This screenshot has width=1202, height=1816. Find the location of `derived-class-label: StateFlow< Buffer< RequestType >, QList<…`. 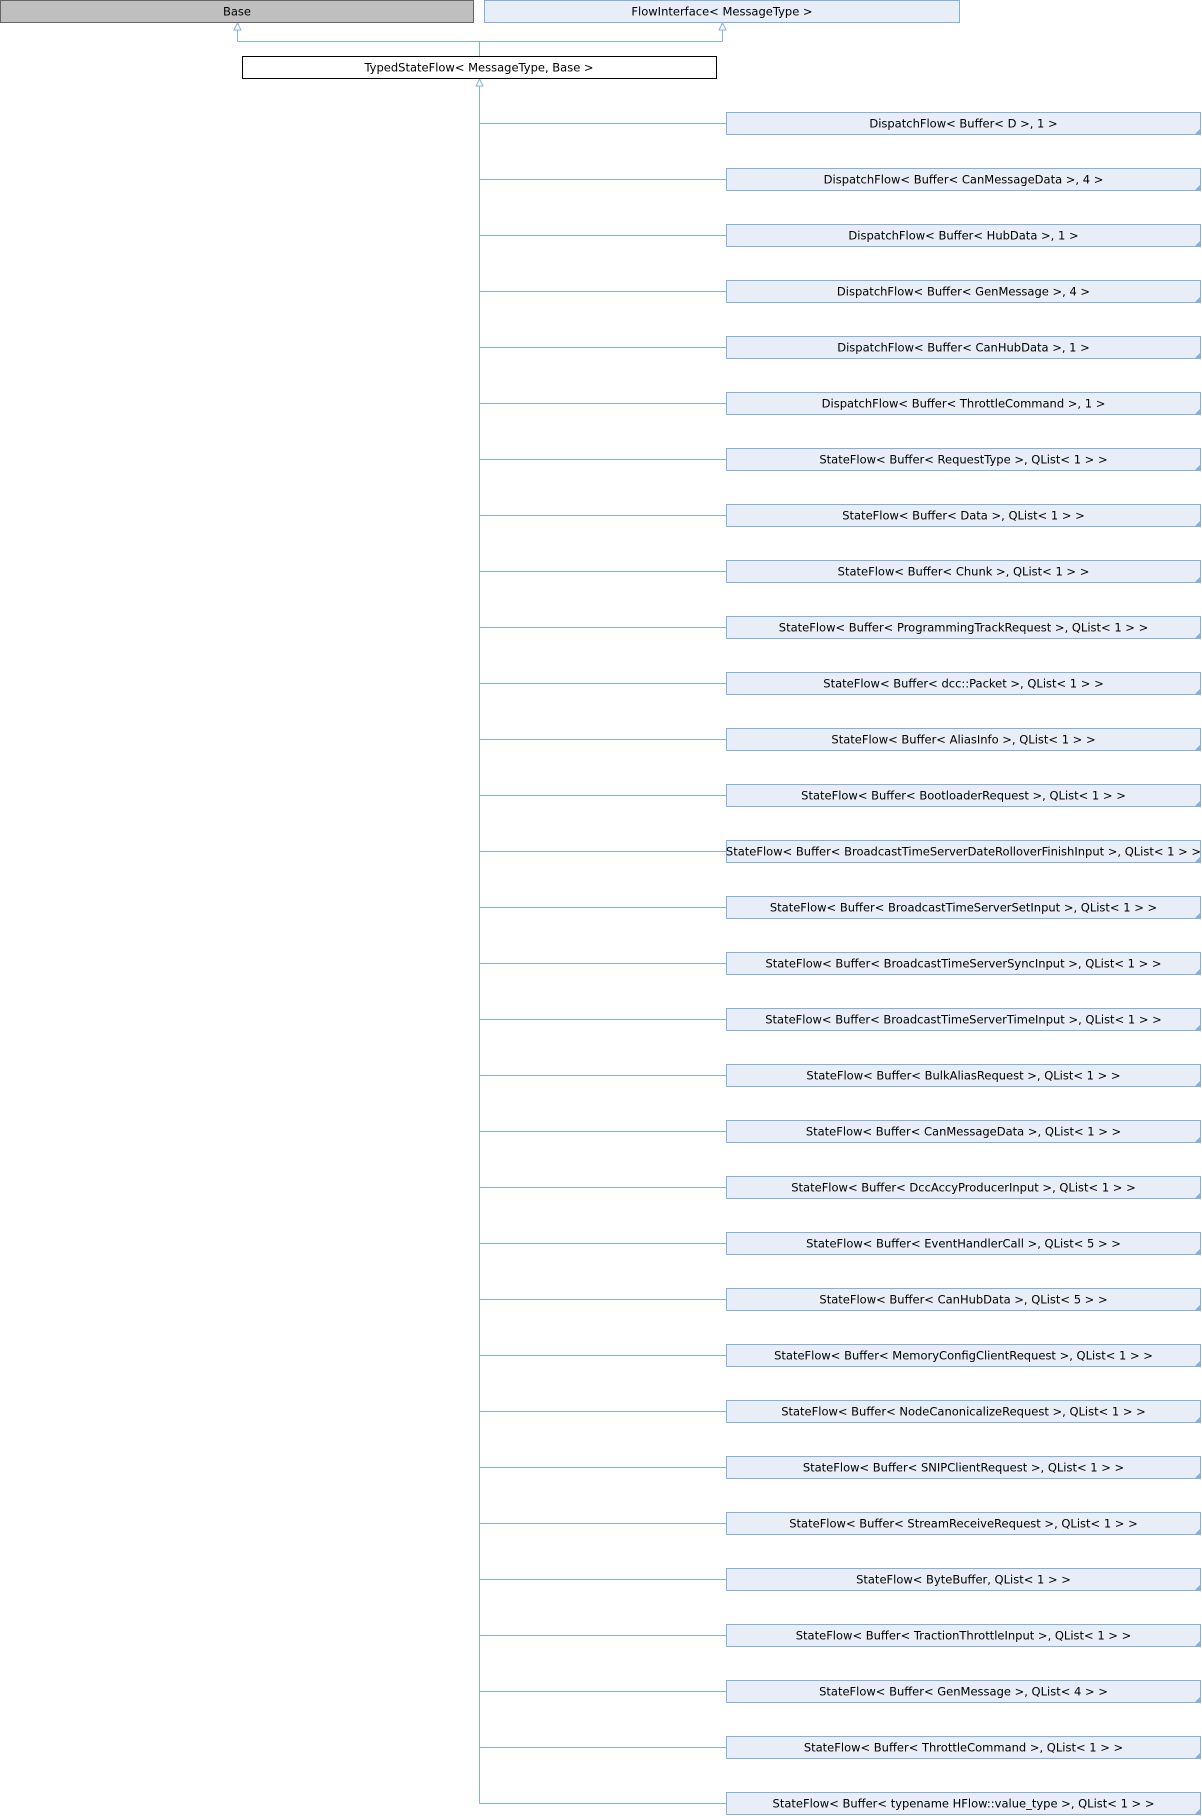

derived-class-label: StateFlow< Buffer< RequestType >, QList<… is located at coordinates (963, 460).